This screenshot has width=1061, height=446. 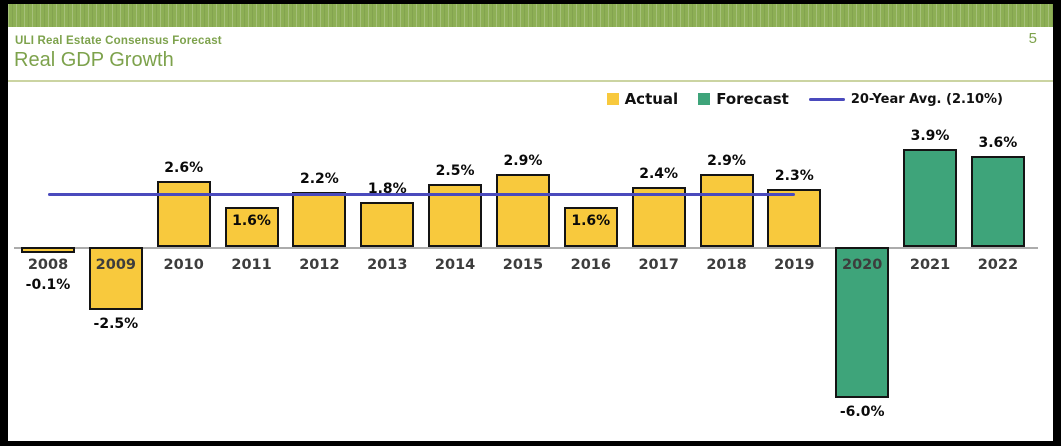 I want to click on bar-2012, so click(x=319, y=219).